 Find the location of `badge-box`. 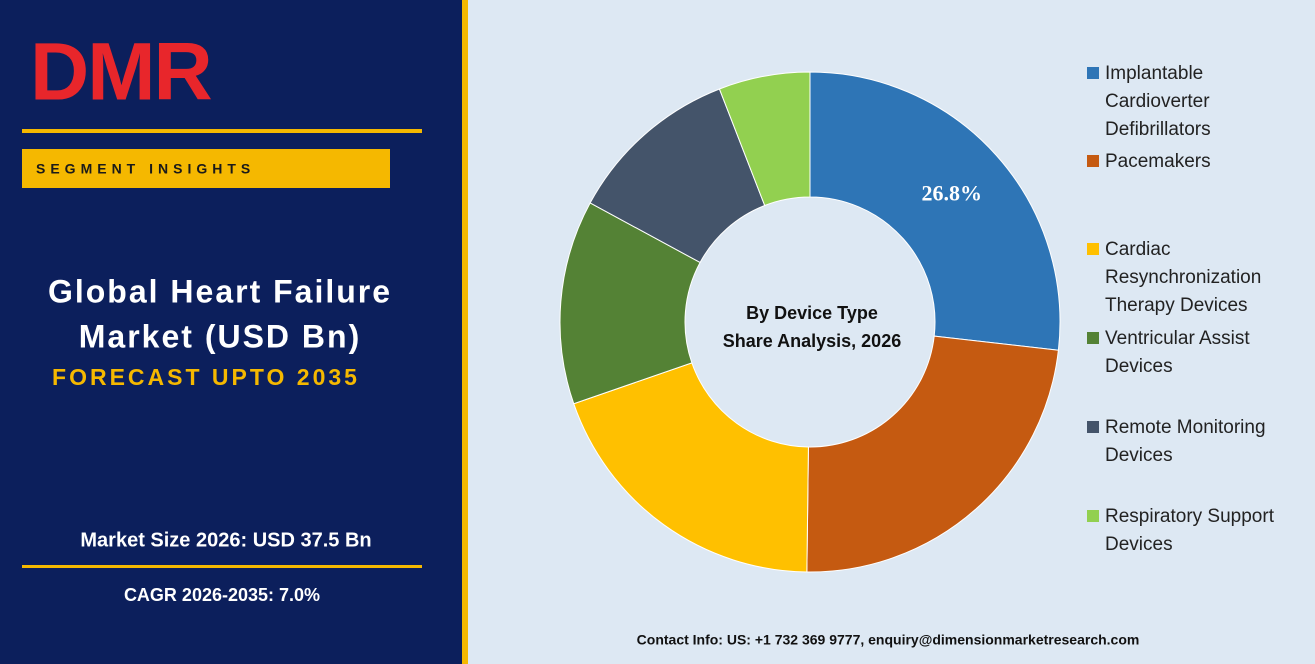

badge-box is located at coordinates (206, 168).